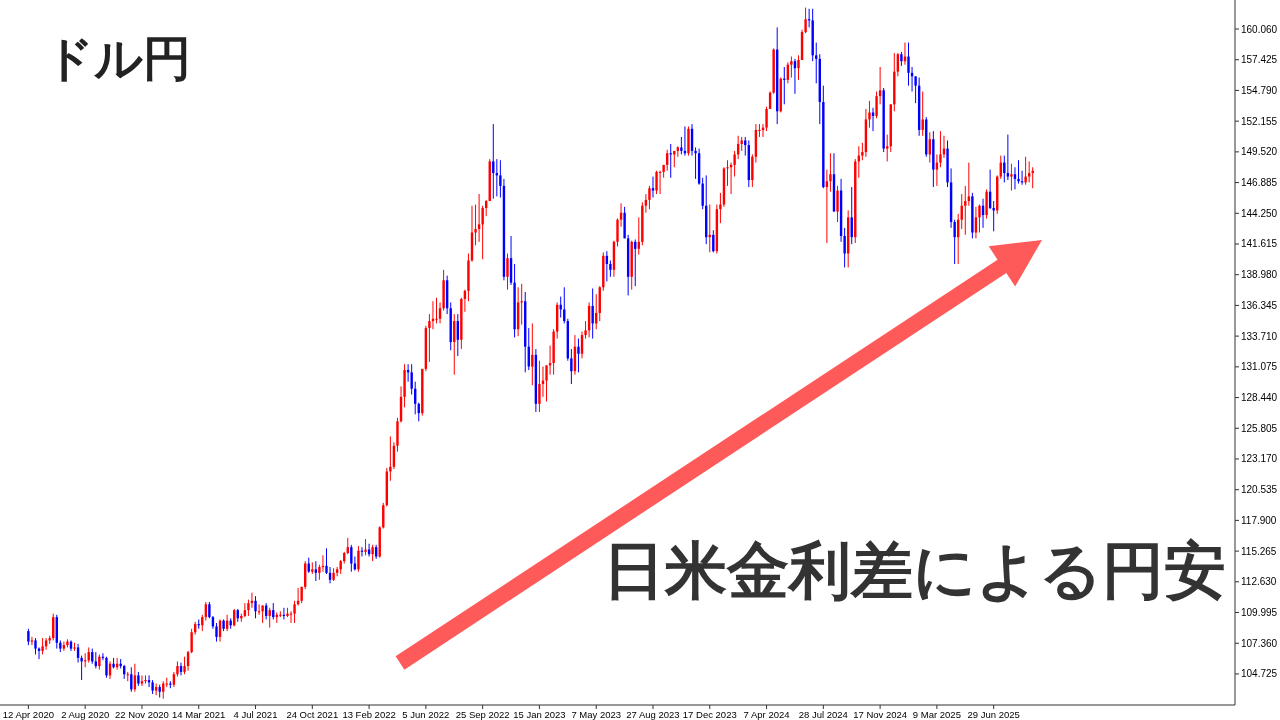 The image size is (1280, 720). I want to click on y-tick-label: 109.995, so click(1259, 613).